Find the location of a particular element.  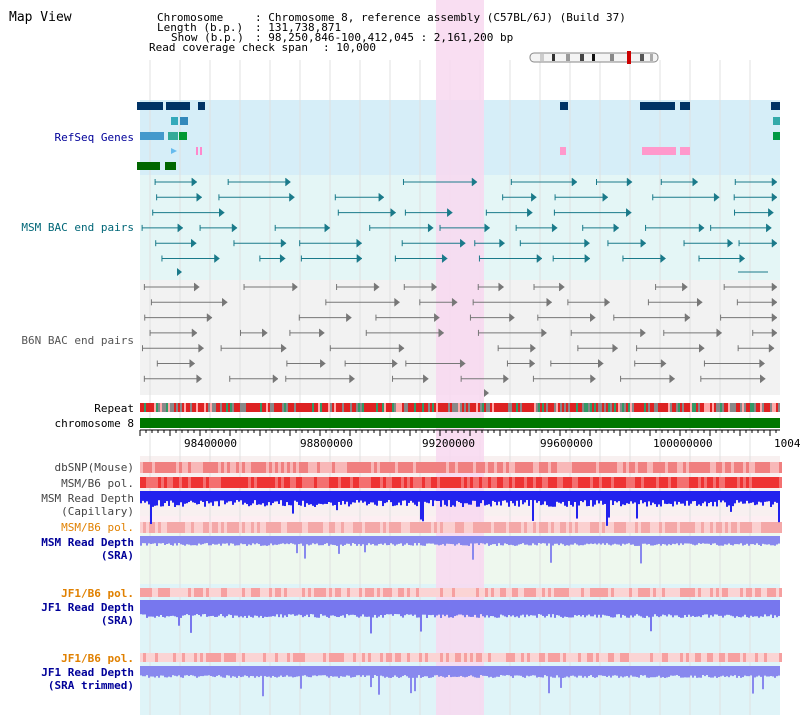

b6n-bac-end-pairs-label: B6N BAC end pairs is located at coordinates (77, 340).